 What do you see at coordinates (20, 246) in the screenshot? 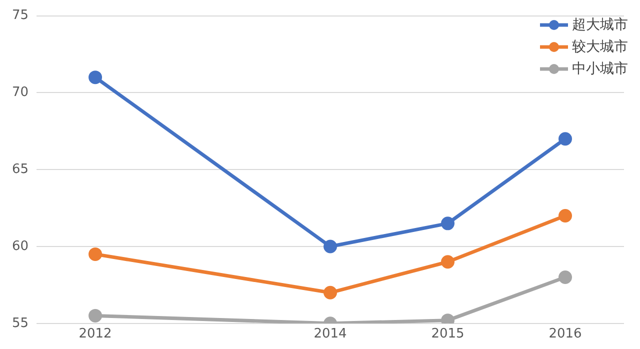
I see `y-tick-label: 60` at bounding box center [20, 246].